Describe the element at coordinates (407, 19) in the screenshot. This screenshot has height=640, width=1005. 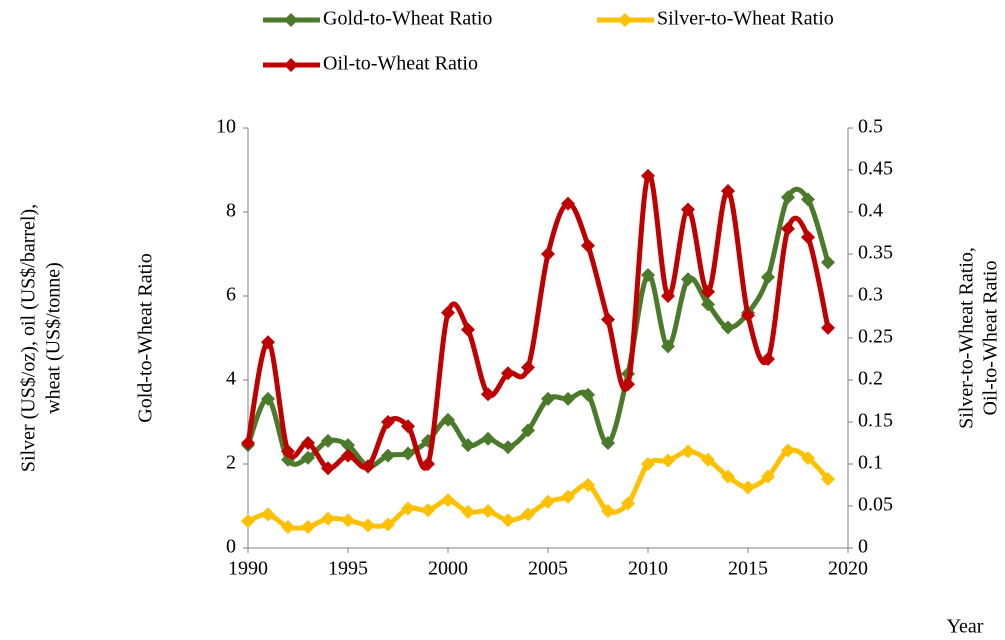
I see `legend-label: Gold-to-Wheat Ratio` at that location.